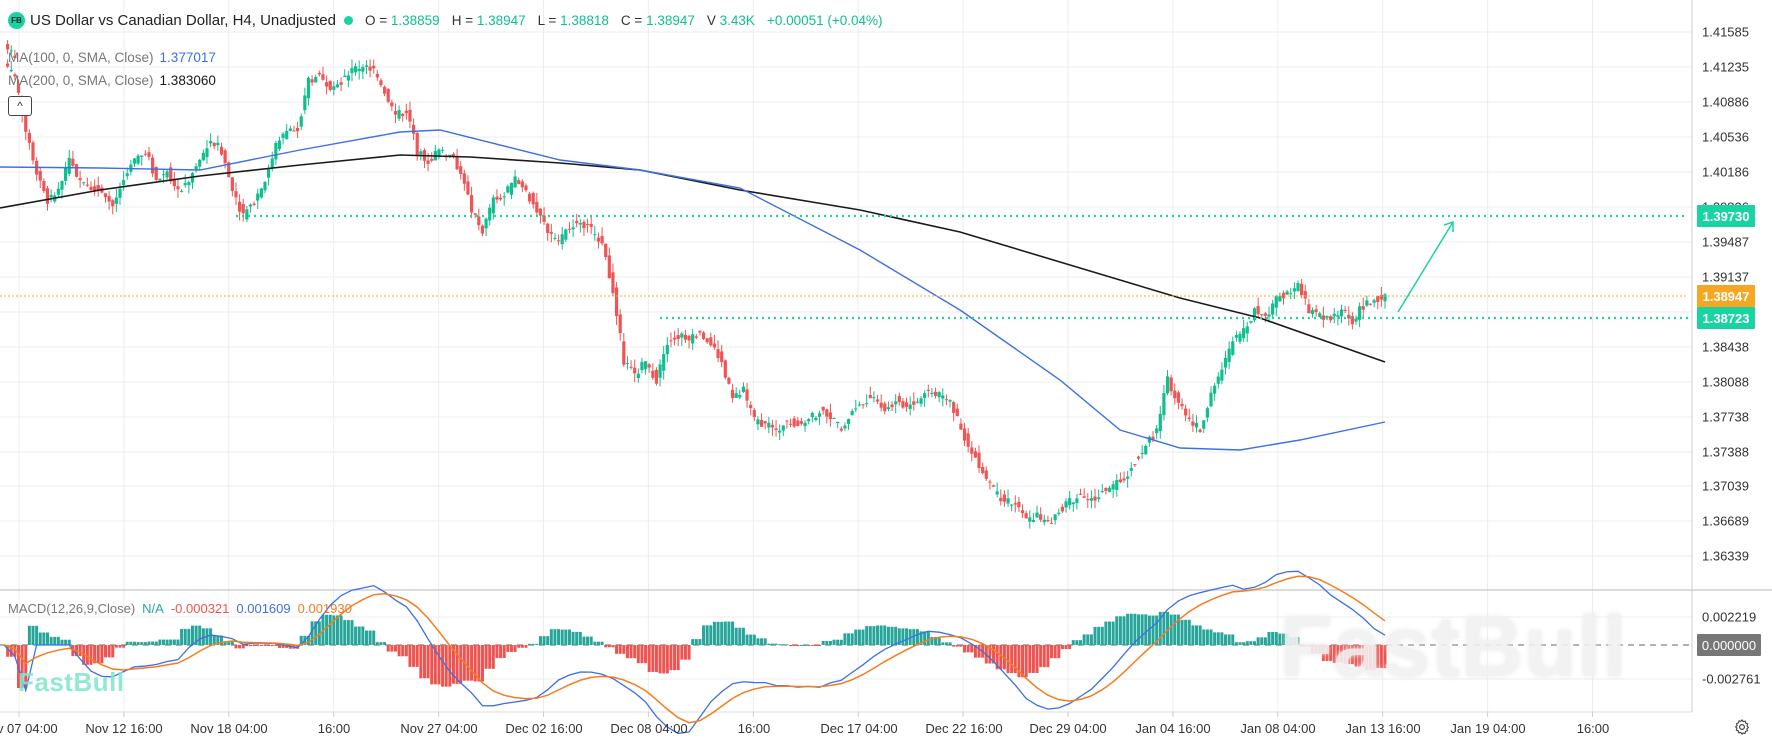 The image size is (1772, 742). I want to click on price-tick: 1.37388, so click(1725, 452).